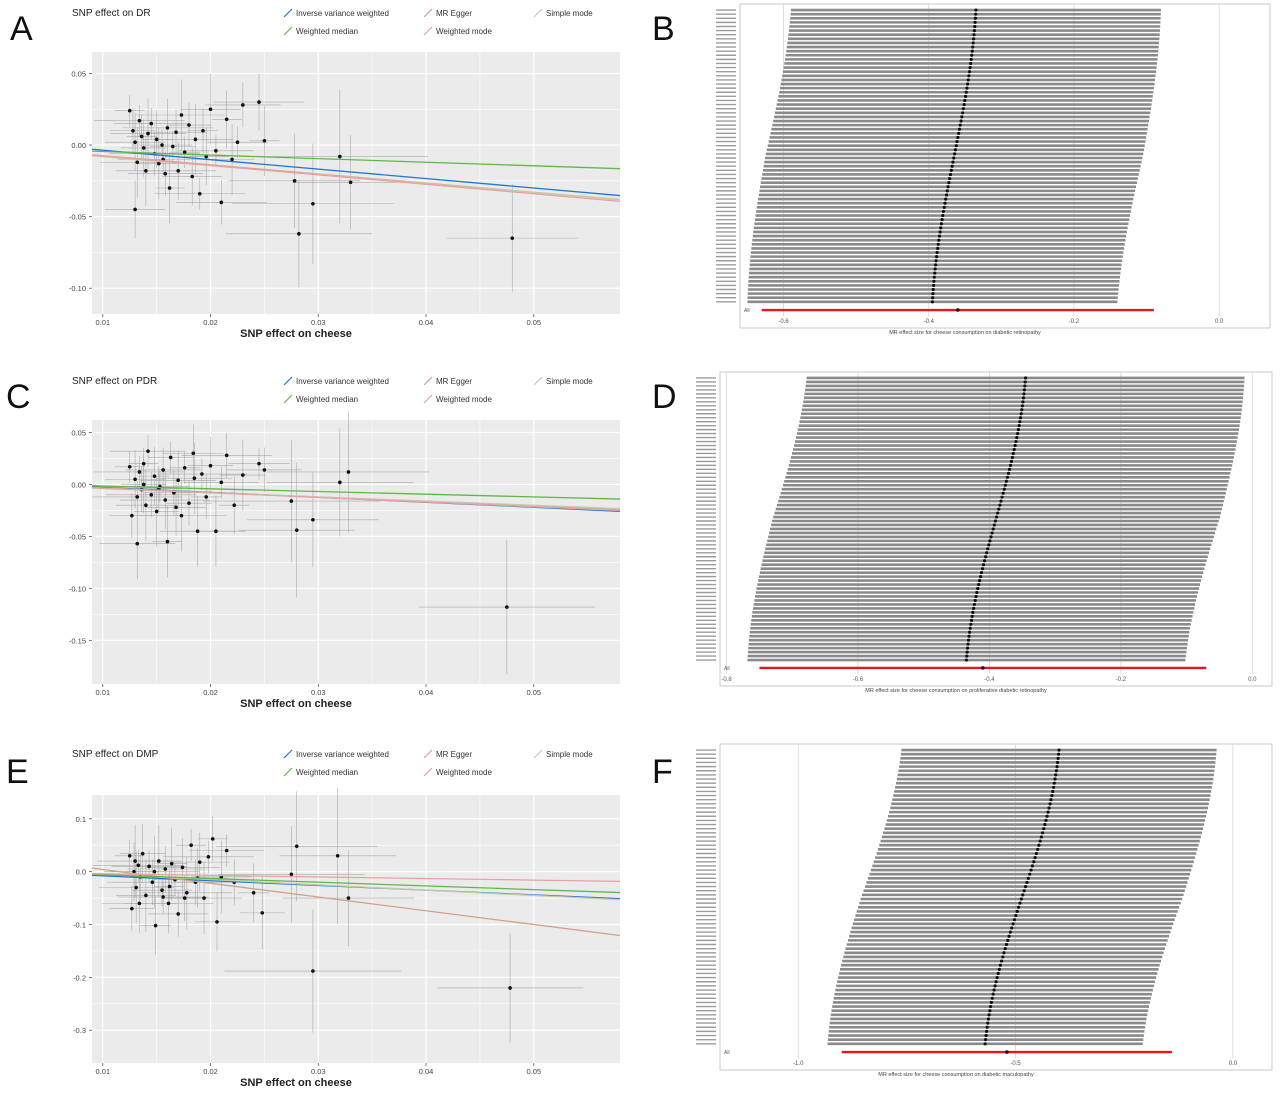 Image resolution: width=1280 pixels, height=1095 pixels. Describe the element at coordinates (78, 432) in the screenshot. I see `y-tick-label: 0.05` at that location.